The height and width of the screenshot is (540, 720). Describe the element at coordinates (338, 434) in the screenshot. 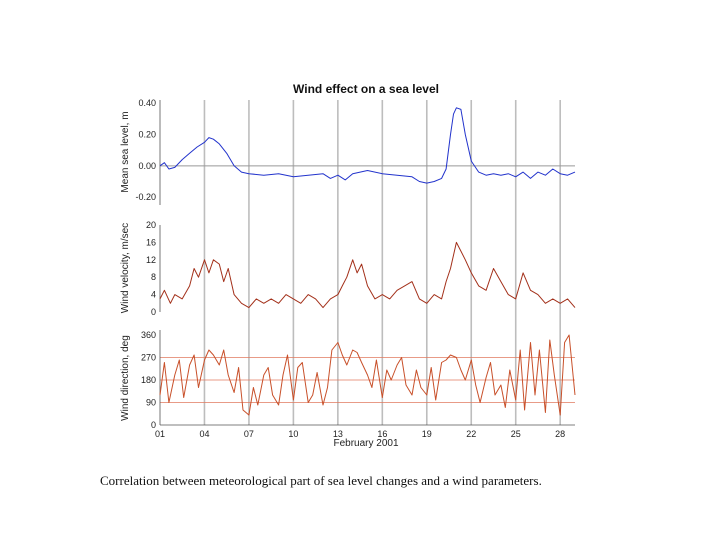

I see `x-tick-label: 13` at that location.